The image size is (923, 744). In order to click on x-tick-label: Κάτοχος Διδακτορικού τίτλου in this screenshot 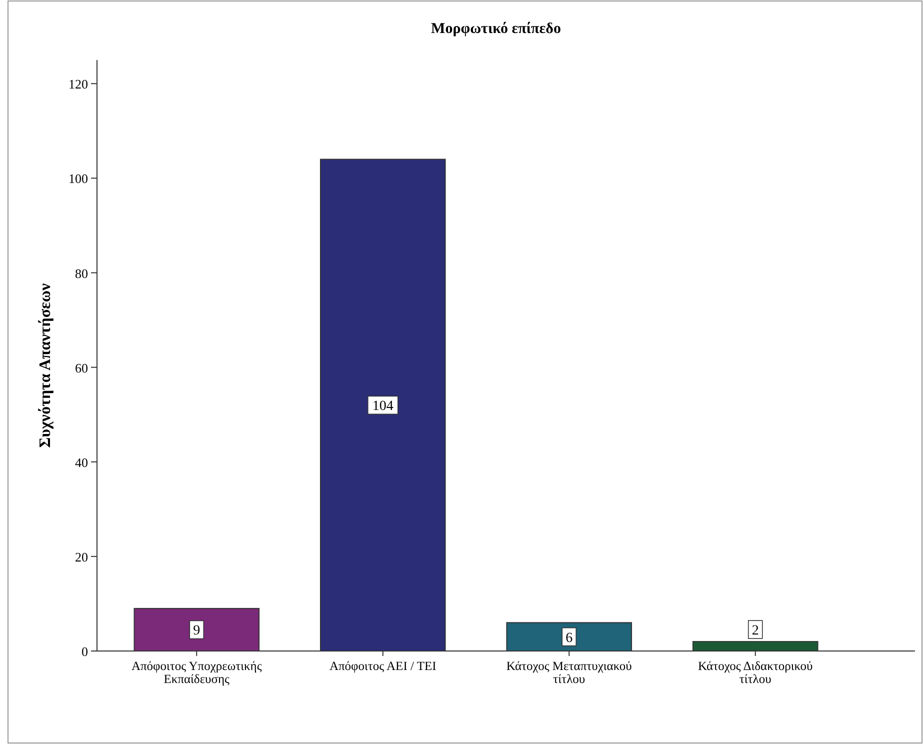, I will do `click(755, 672)`.